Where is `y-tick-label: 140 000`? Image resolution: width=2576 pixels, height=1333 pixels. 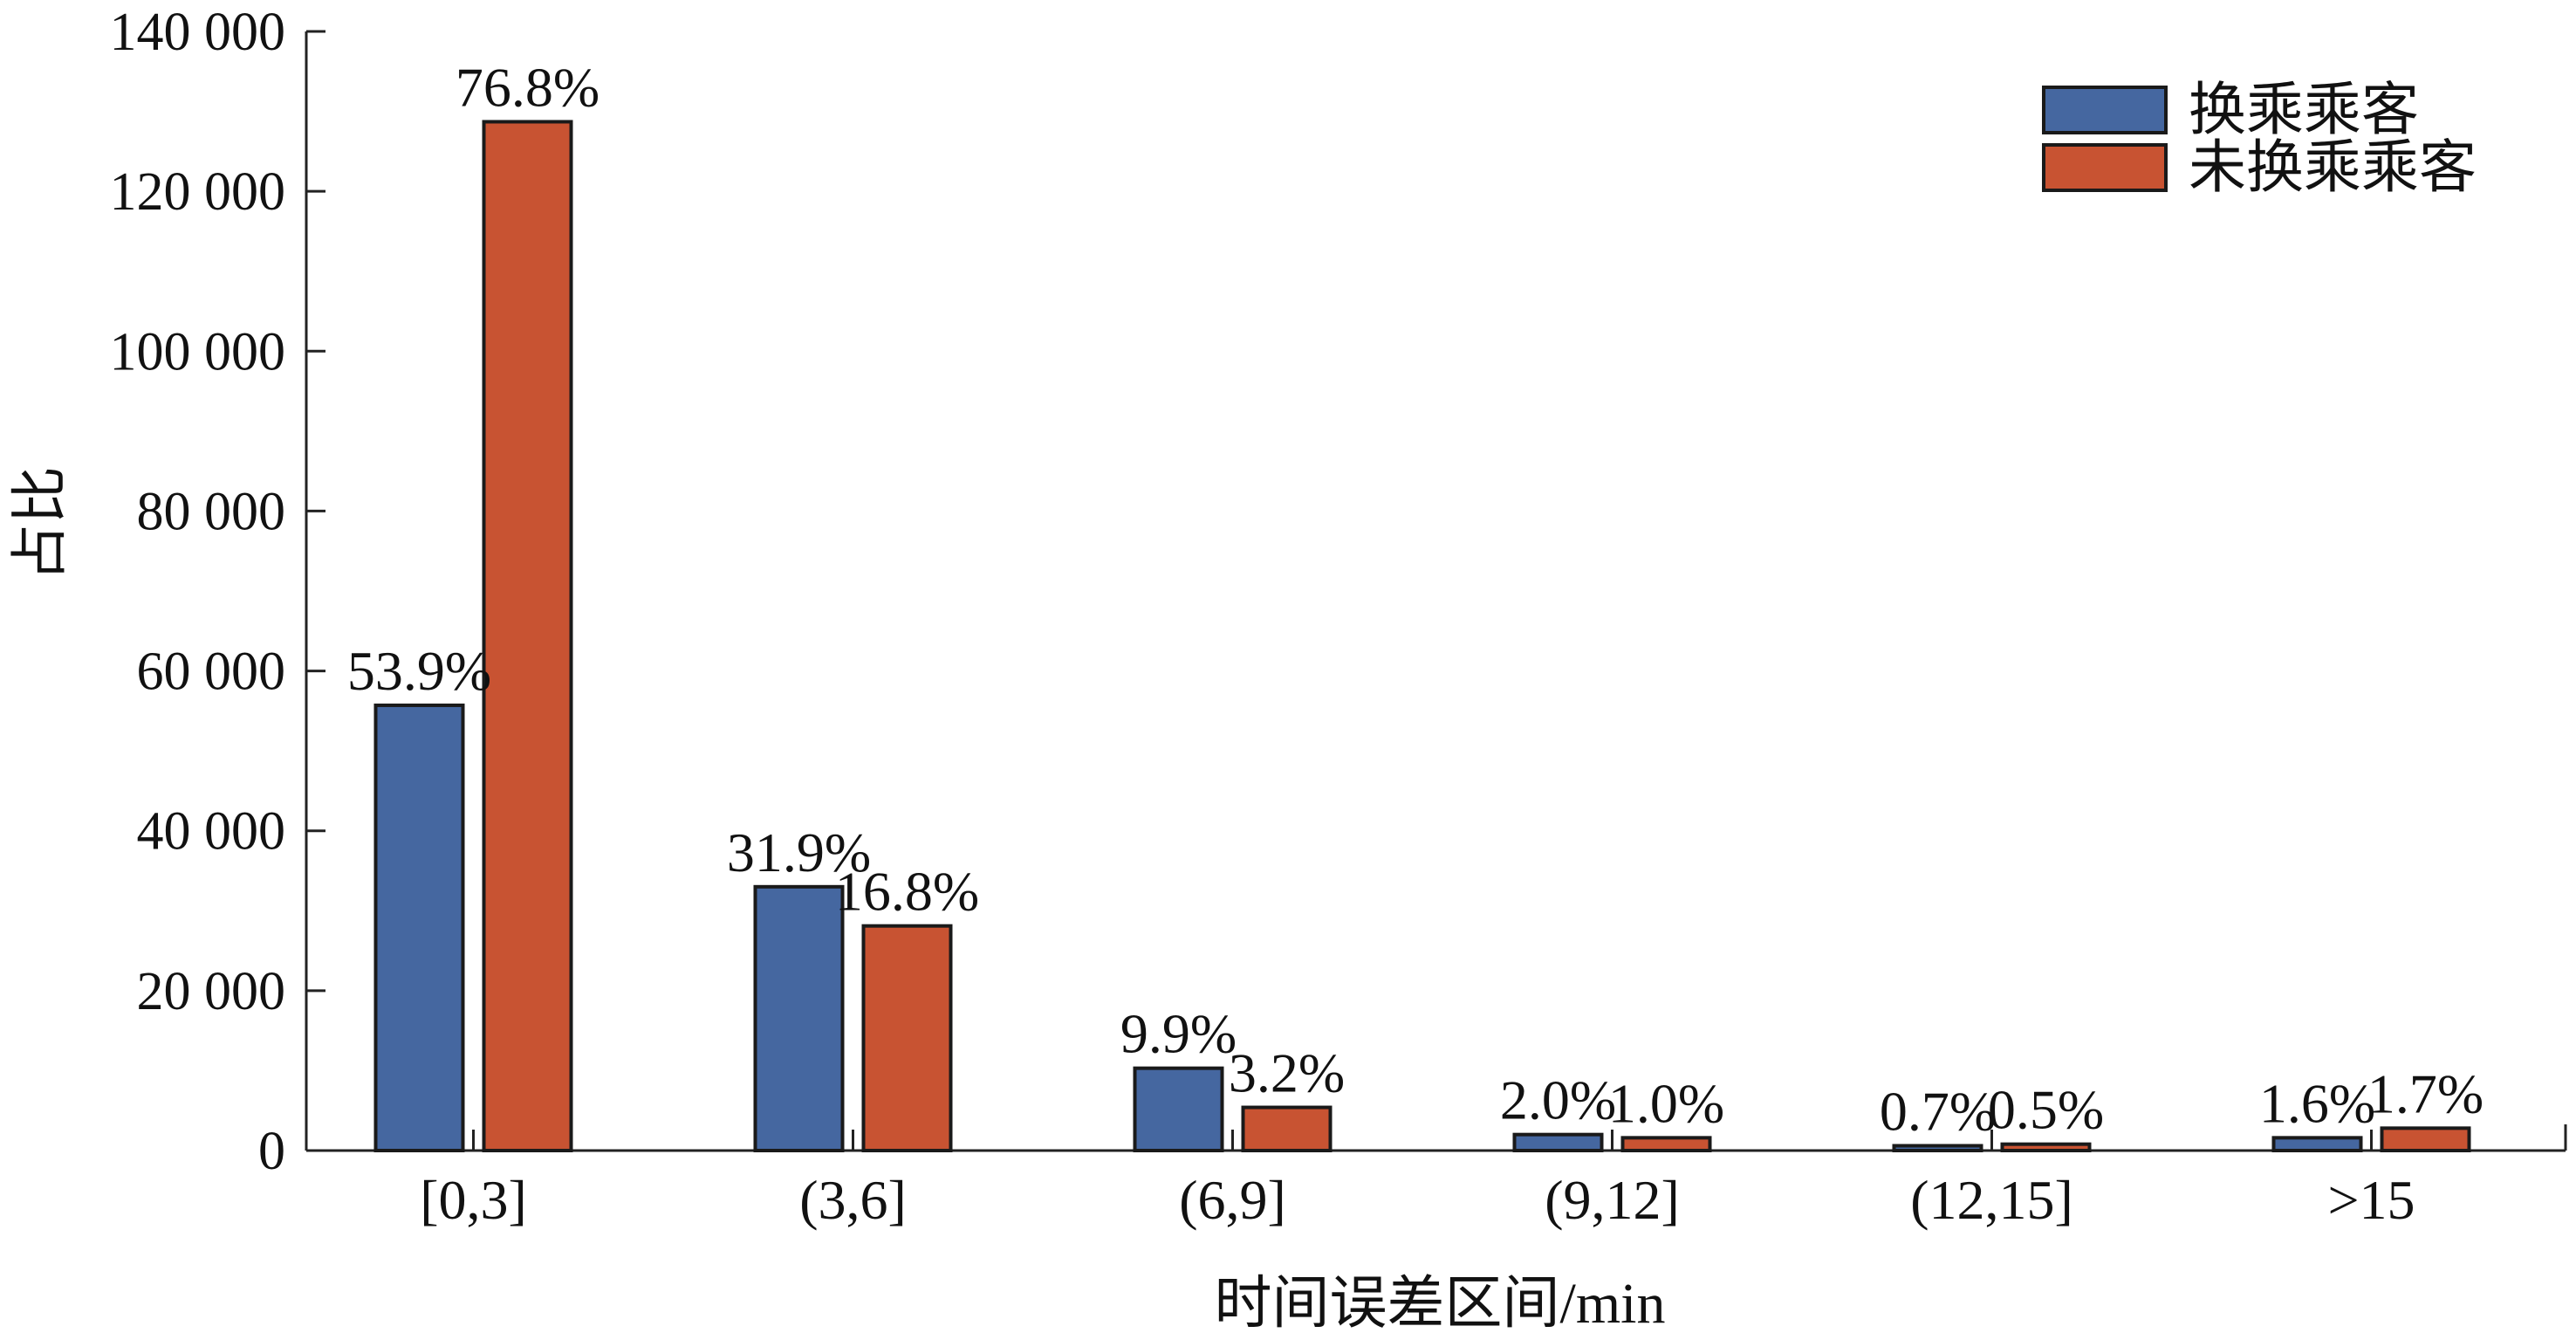 y-tick-label: 140 000 is located at coordinates (198, 32).